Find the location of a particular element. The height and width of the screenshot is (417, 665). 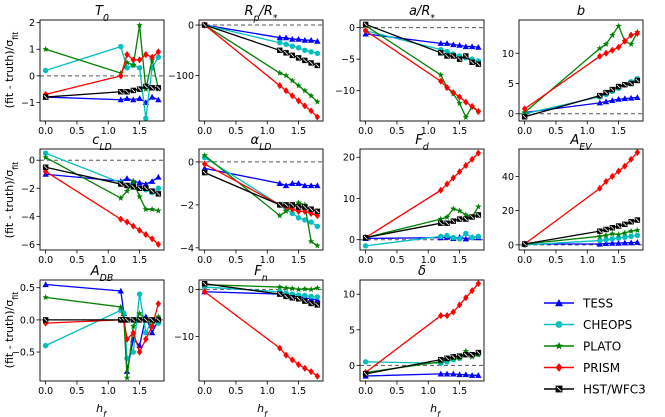

legend-marker is located at coordinates (559, 303).